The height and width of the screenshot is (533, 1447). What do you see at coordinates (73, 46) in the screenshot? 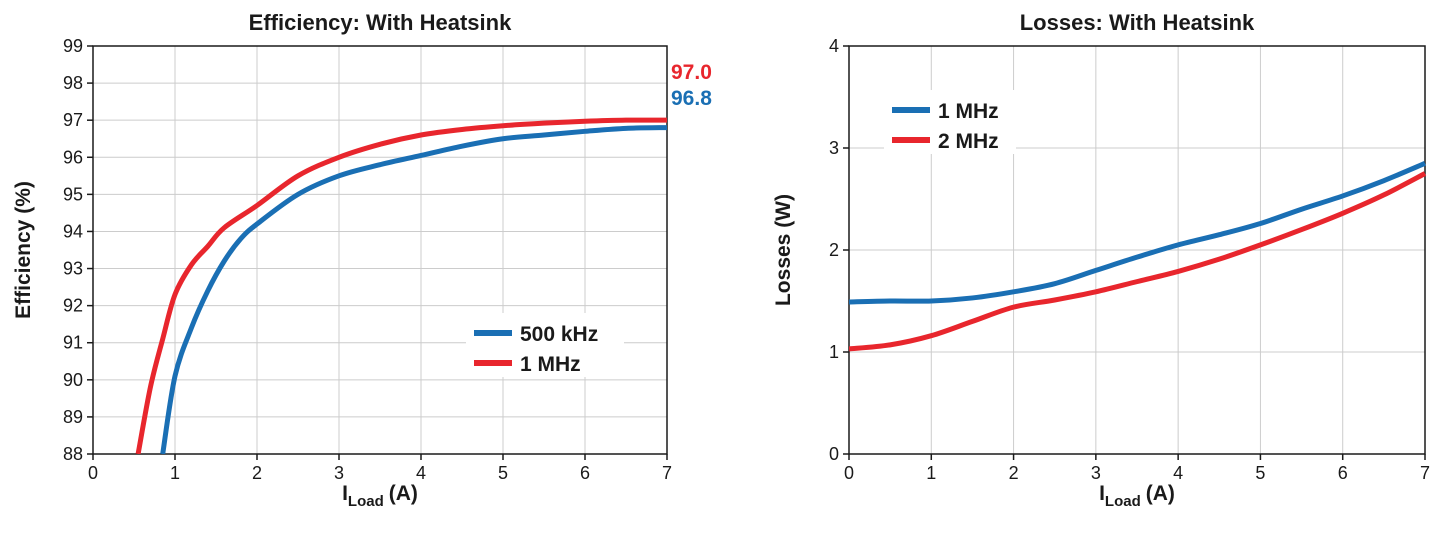
I see `y-tick-label: 99` at bounding box center [73, 46].